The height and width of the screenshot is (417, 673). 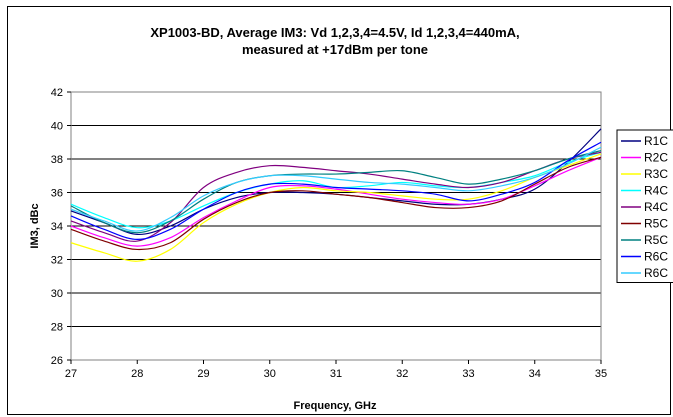 I want to click on chart-title-line-2: measured at +17dBm per tone, so click(x=335, y=49).